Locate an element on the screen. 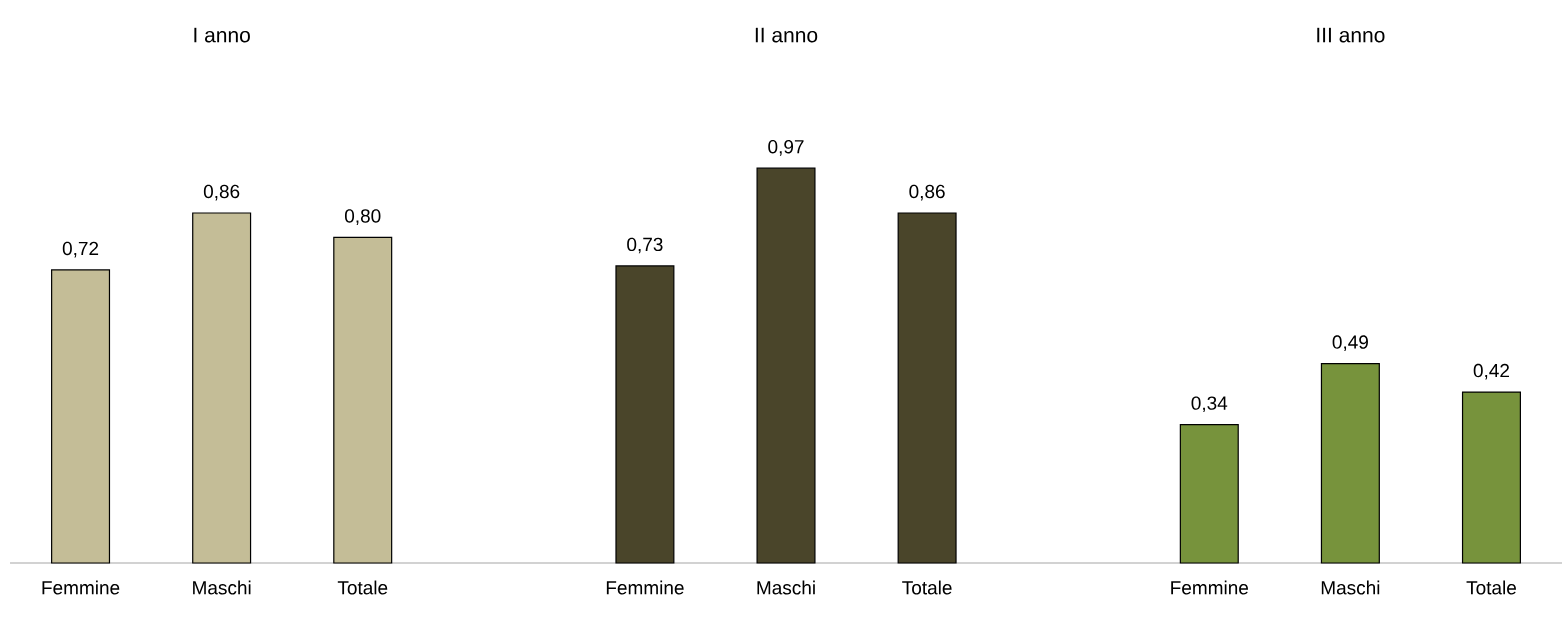 The width and height of the screenshot is (1562, 622). data-label: 0,80 is located at coordinates (362, 217).